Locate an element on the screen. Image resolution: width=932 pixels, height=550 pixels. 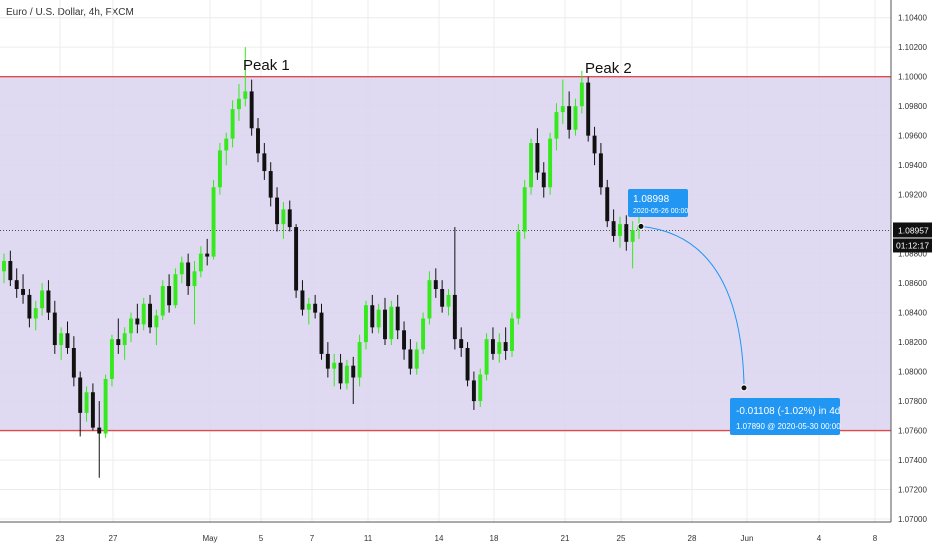
peak-2-label: Peak 2 is located at coordinates (608, 68).